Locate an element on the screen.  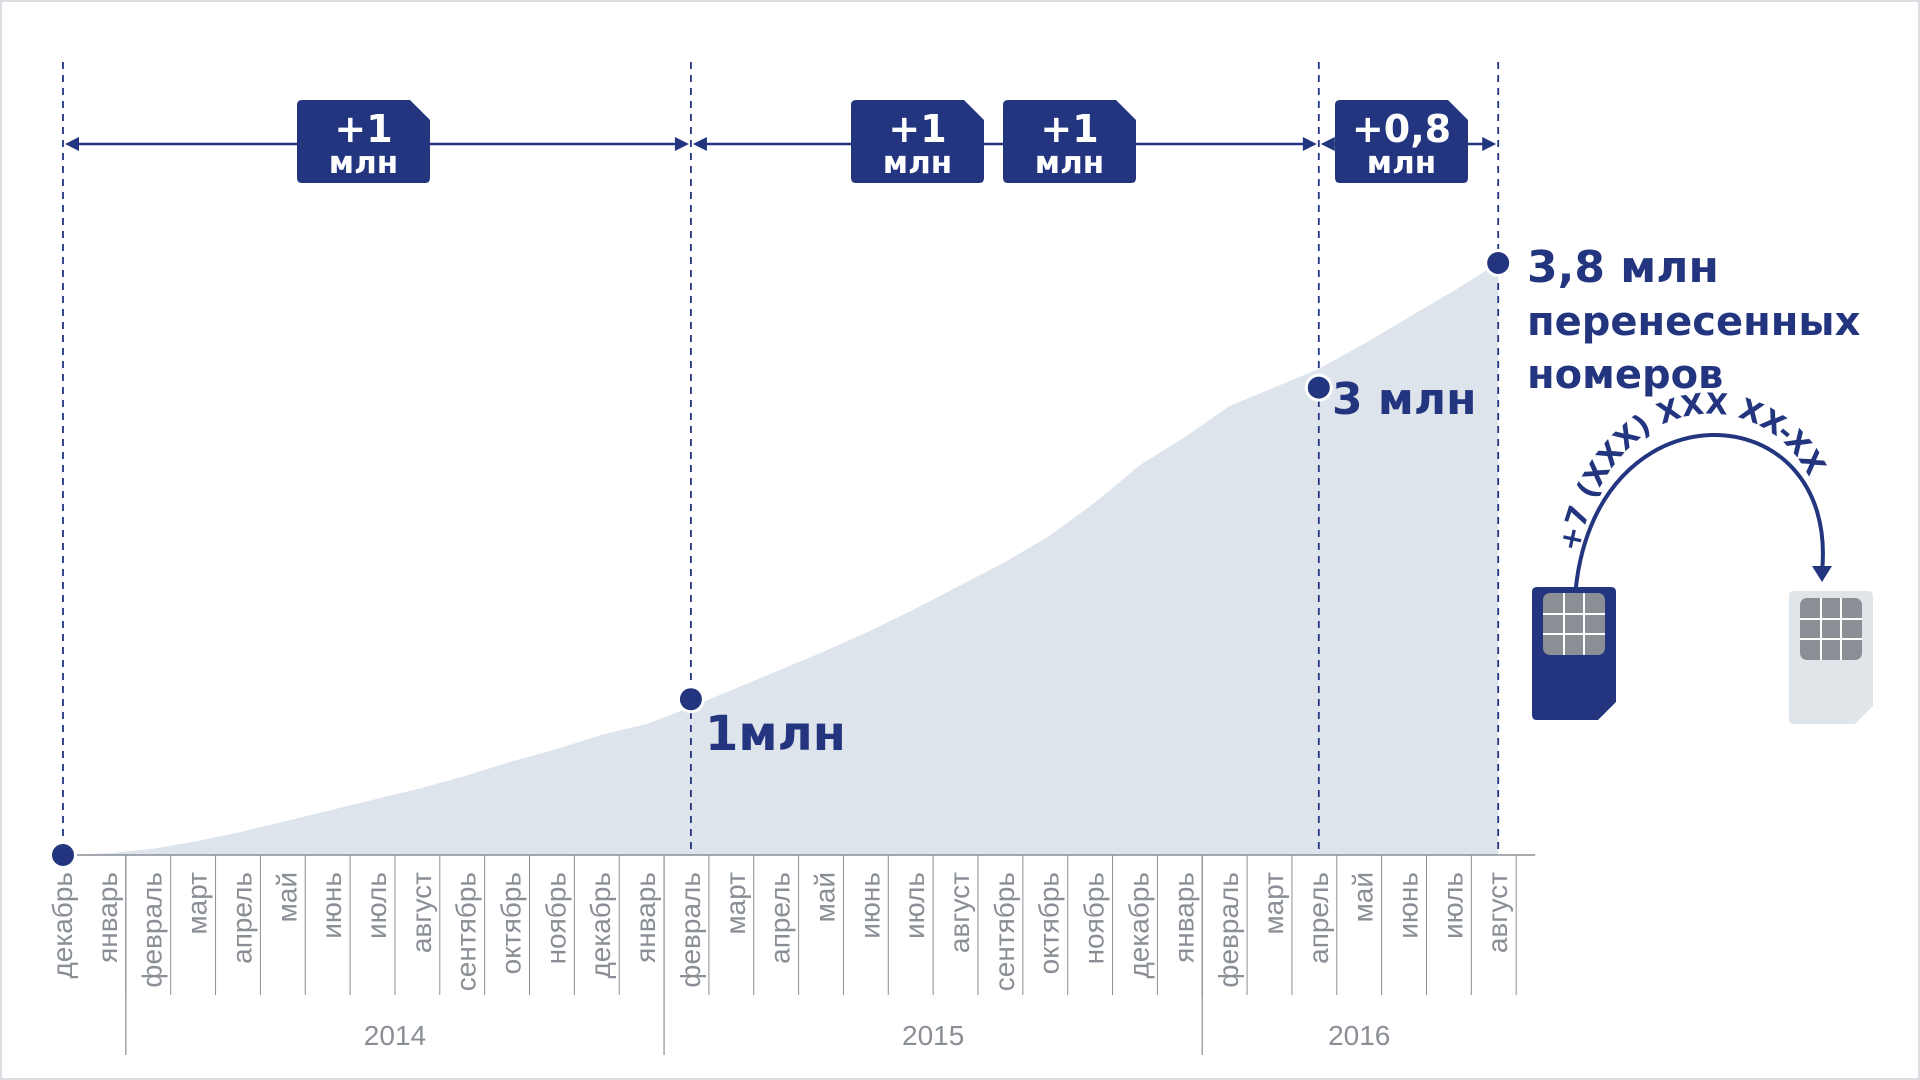
year-label: 2014 is located at coordinates (395, 1035).